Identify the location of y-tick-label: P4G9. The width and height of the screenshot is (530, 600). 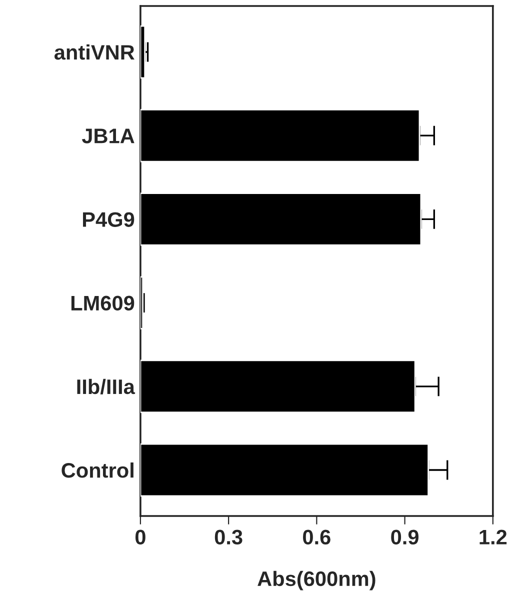
(108, 219).